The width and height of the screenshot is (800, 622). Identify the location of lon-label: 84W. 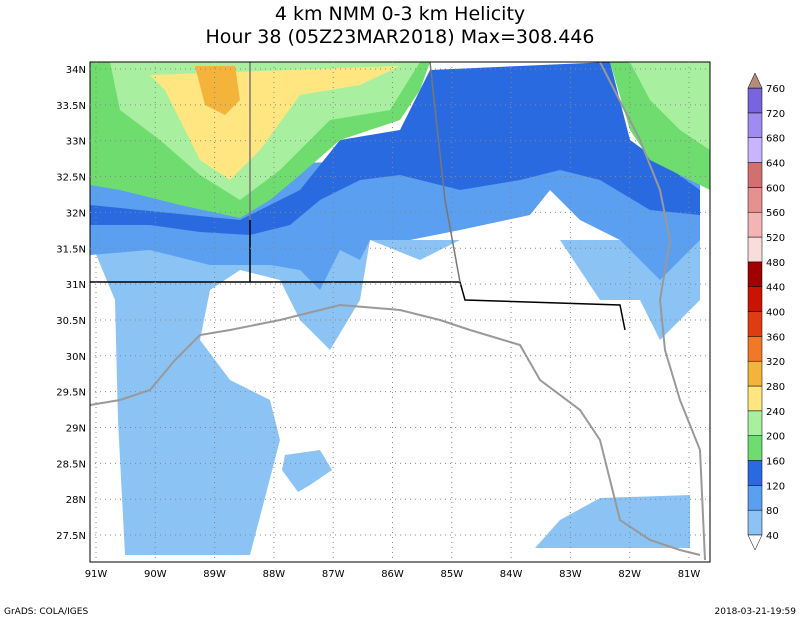
(511, 574).